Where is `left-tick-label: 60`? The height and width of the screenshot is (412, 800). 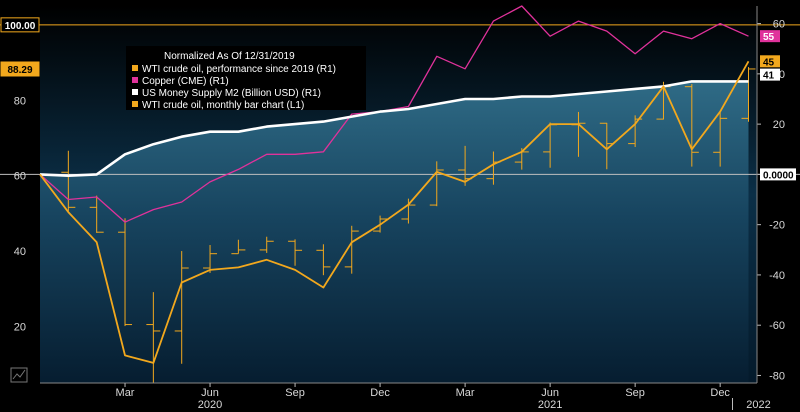 left-tick-label: 60 is located at coordinates (20, 177).